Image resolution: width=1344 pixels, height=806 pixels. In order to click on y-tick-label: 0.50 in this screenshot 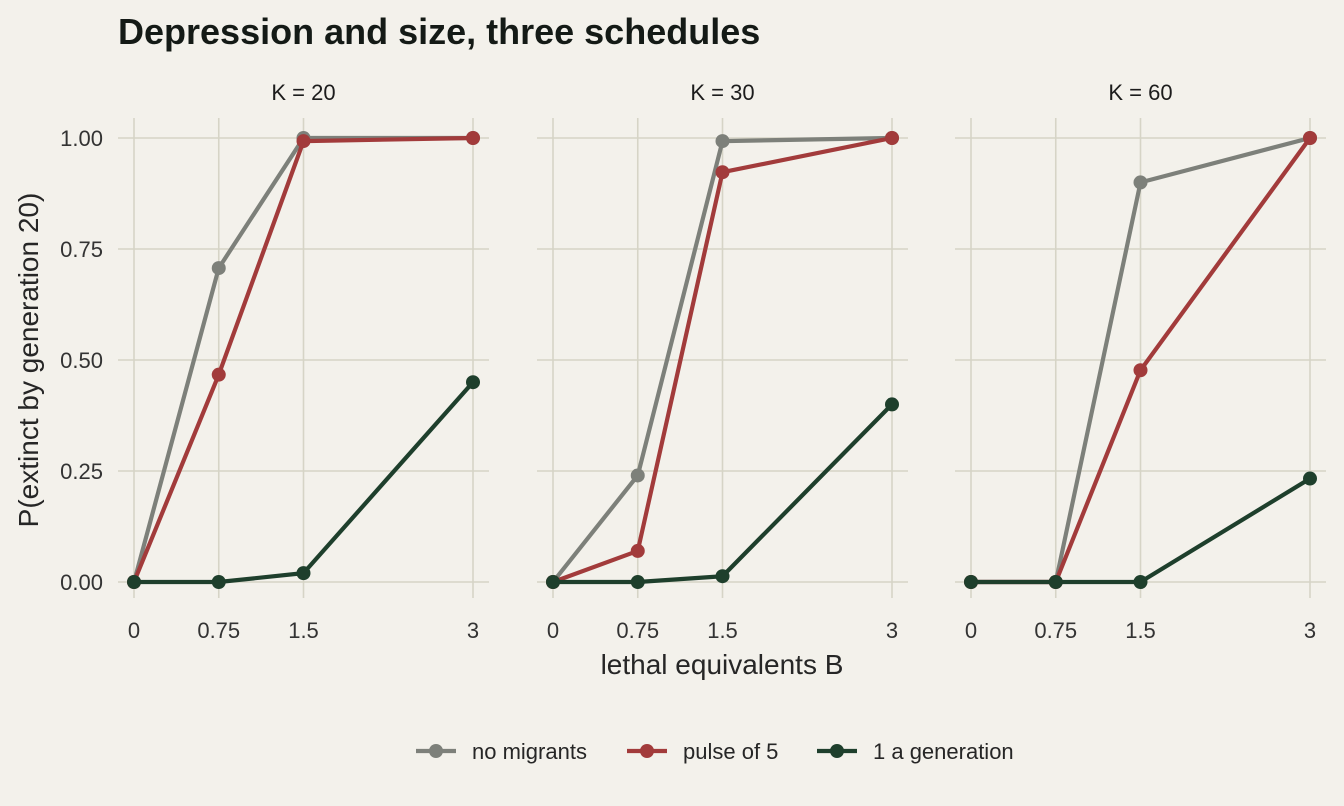, I will do `click(81, 360)`.